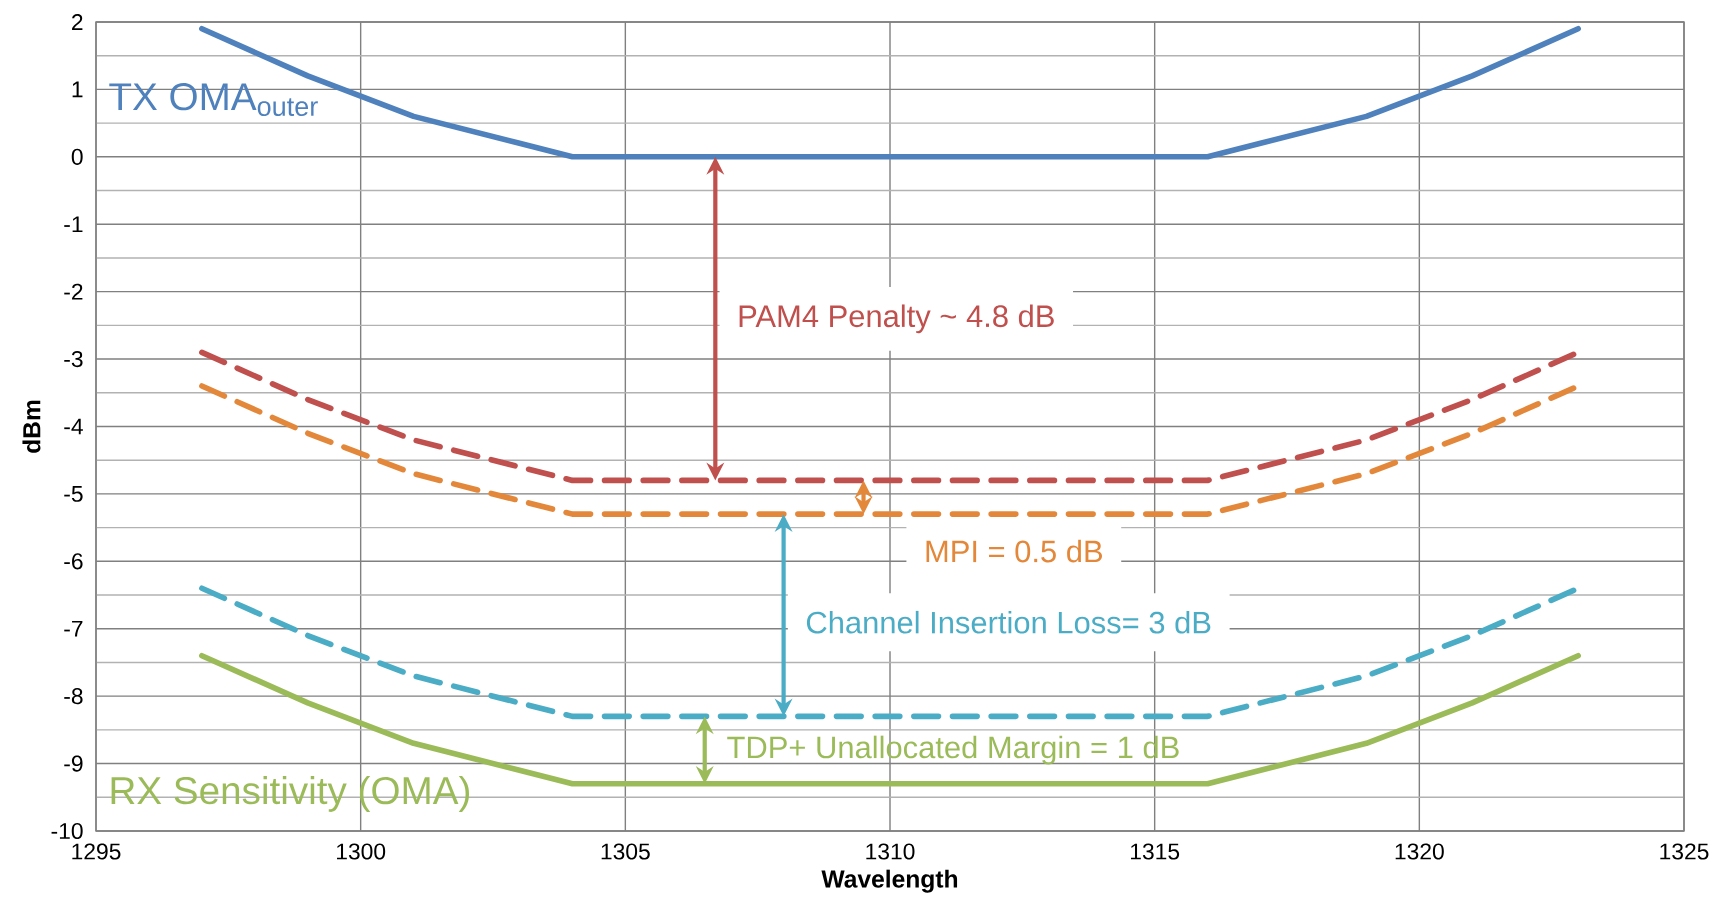  What do you see at coordinates (1419, 851) in the screenshot?
I see `x-tick-label: 1320` at bounding box center [1419, 851].